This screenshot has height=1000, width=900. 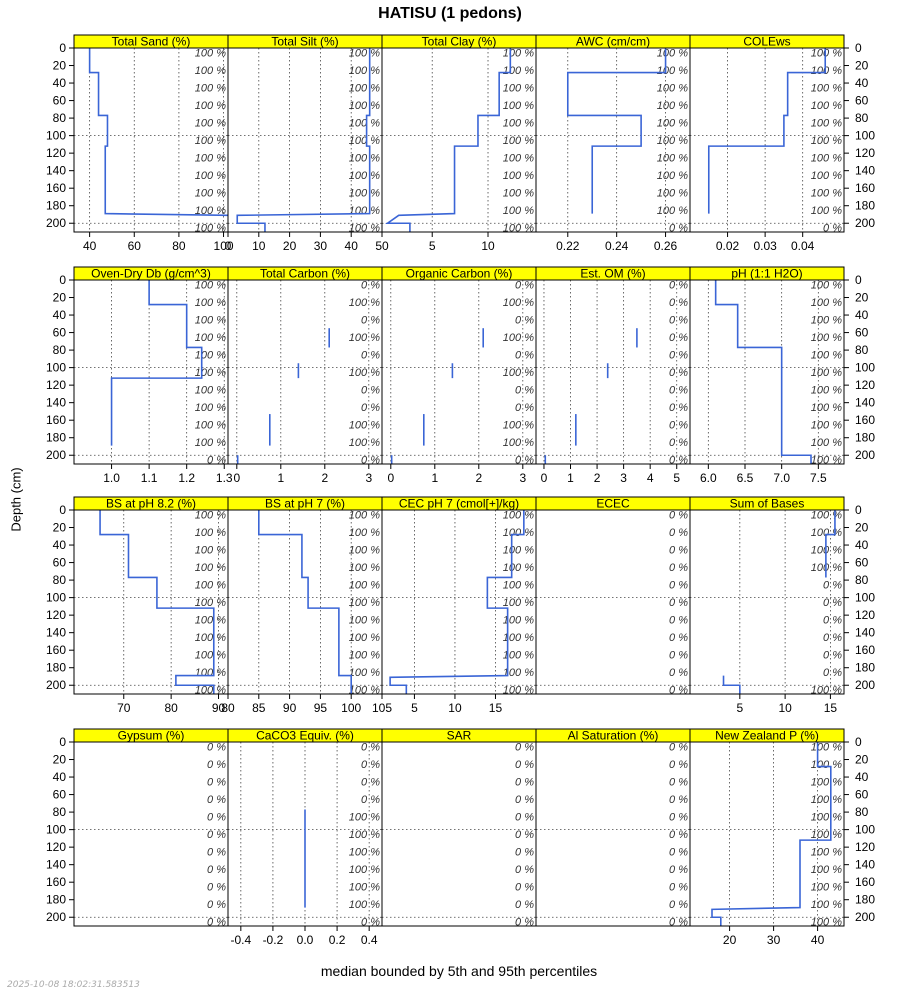 I want to click on panel-frame, so click(x=613, y=834).